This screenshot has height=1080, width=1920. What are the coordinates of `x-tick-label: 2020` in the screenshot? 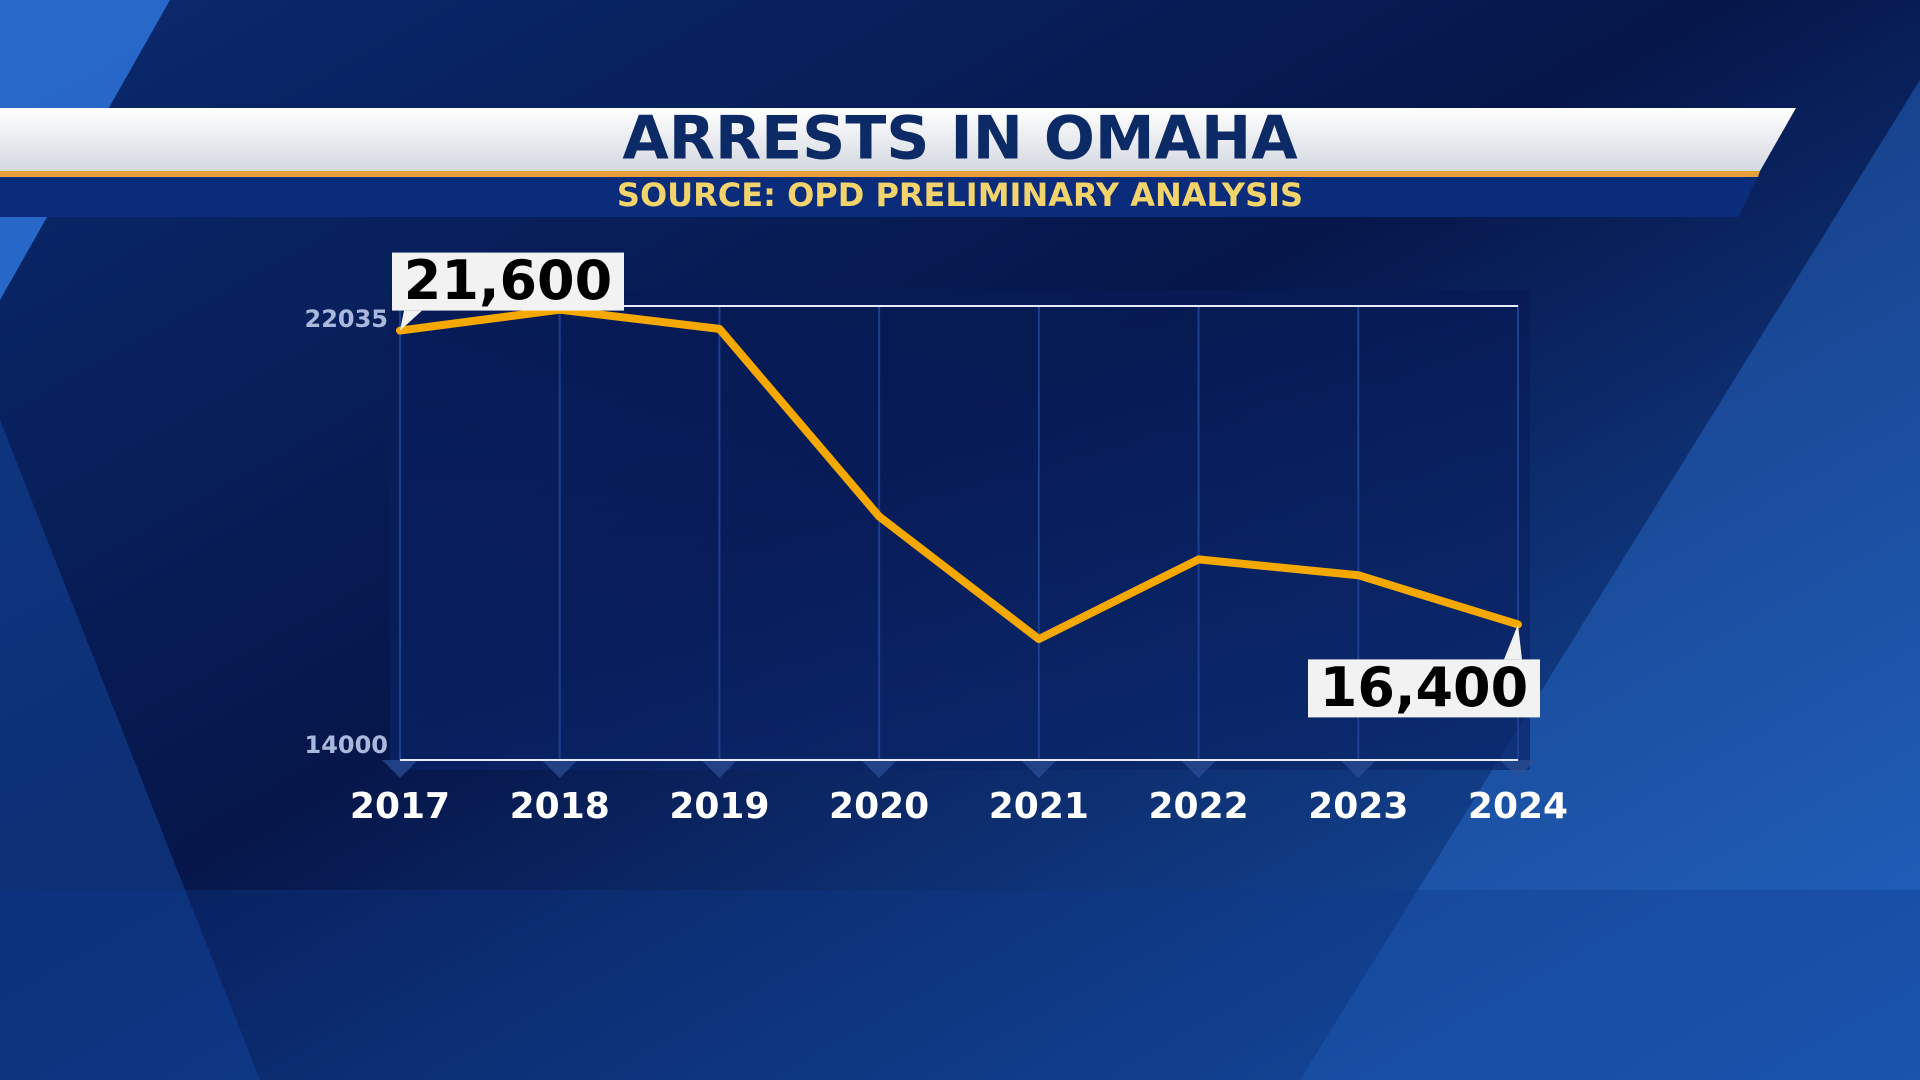 It's located at (879, 806).